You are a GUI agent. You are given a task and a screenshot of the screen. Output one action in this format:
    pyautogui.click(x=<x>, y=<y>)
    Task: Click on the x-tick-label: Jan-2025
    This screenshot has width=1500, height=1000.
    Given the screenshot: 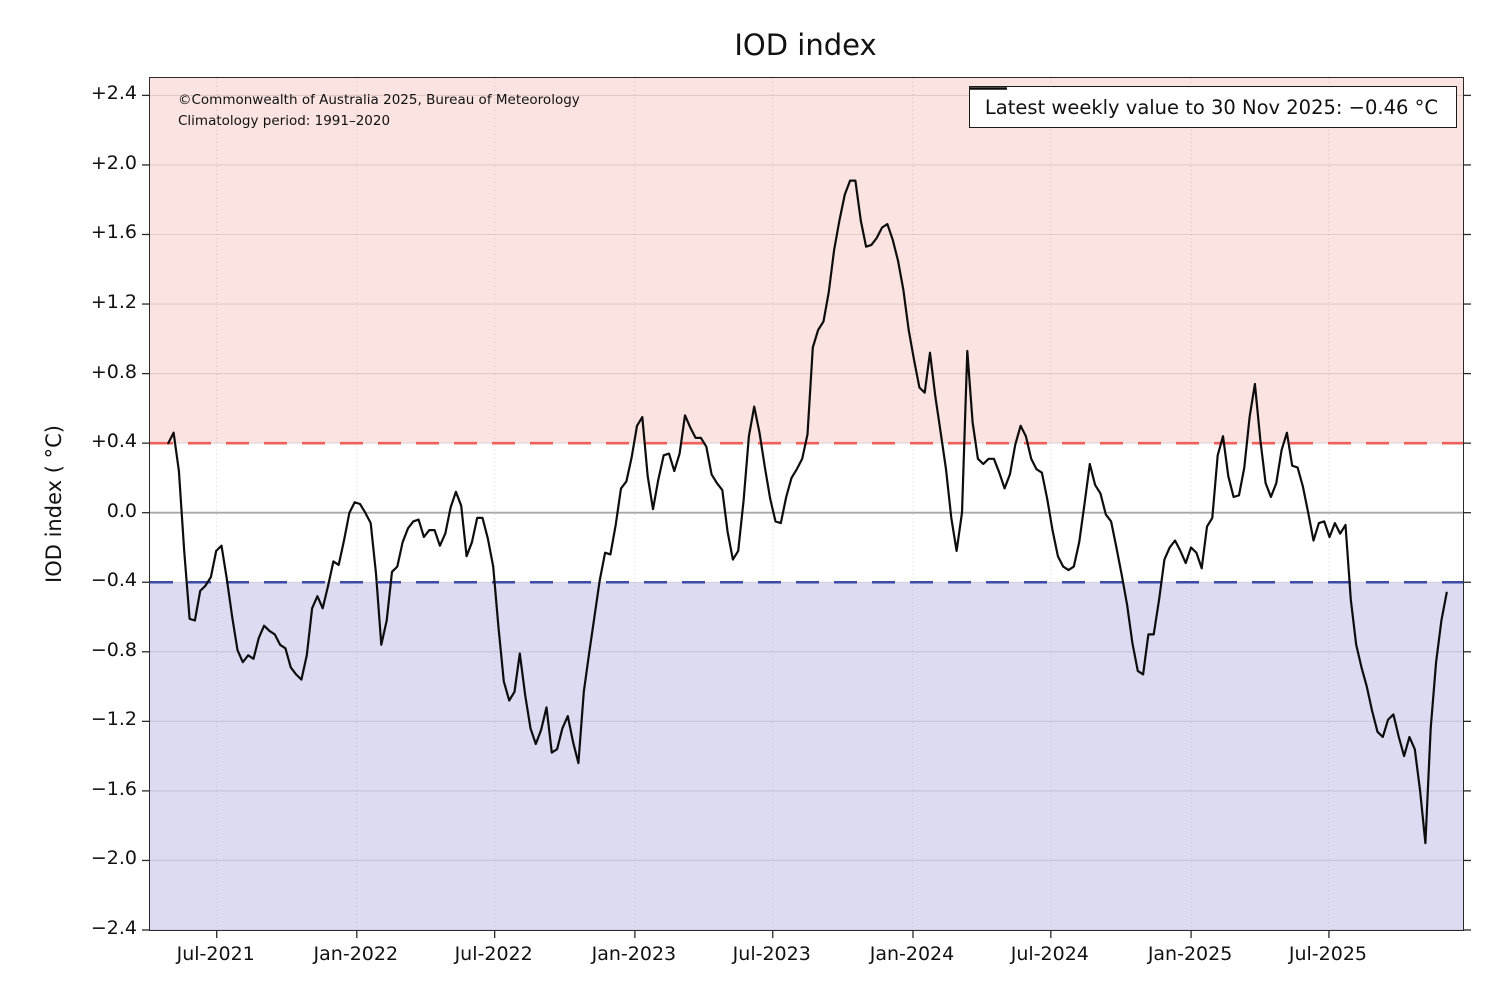 What is the action you would take?
    pyautogui.click(x=1190, y=954)
    